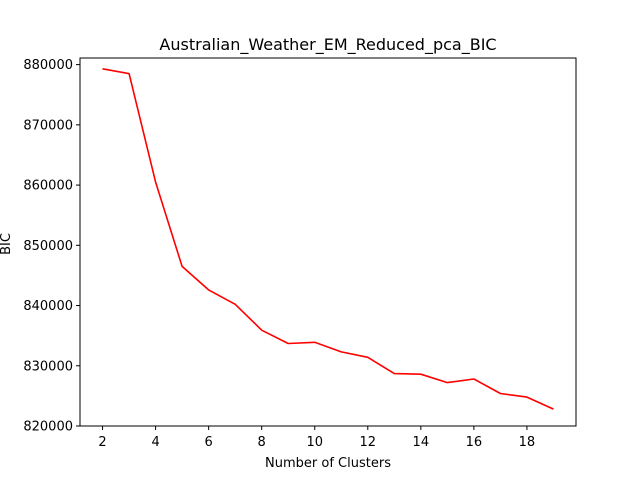 This screenshot has height=480, width=640. I want to click on x-tick-label: 18, so click(527, 442).